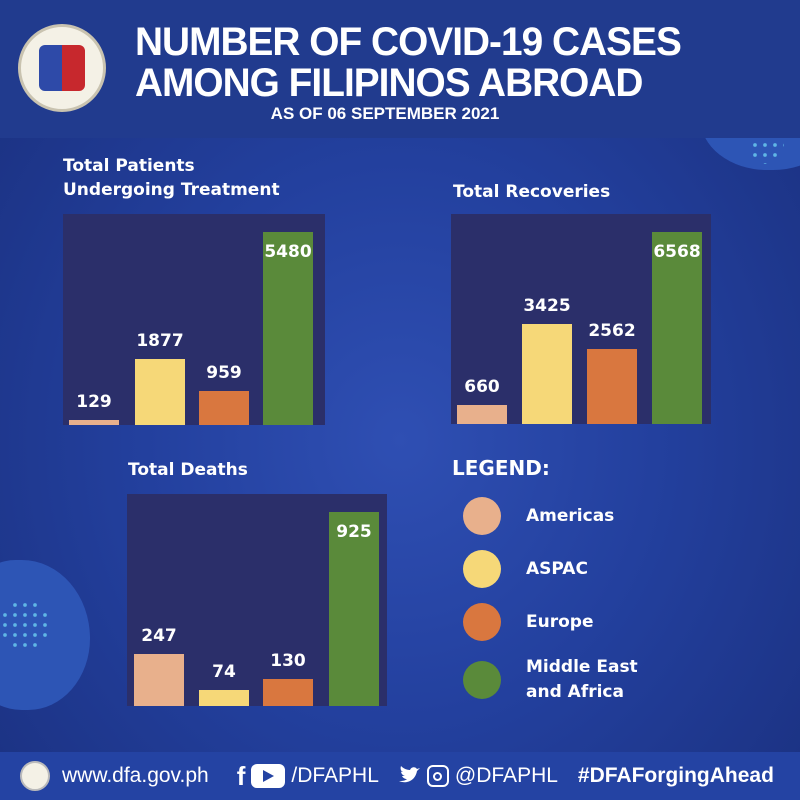  Describe the element at coordinates (354, 532) in the screenshot. I see `value-label-middle-east-and-africa: 925` at that location.